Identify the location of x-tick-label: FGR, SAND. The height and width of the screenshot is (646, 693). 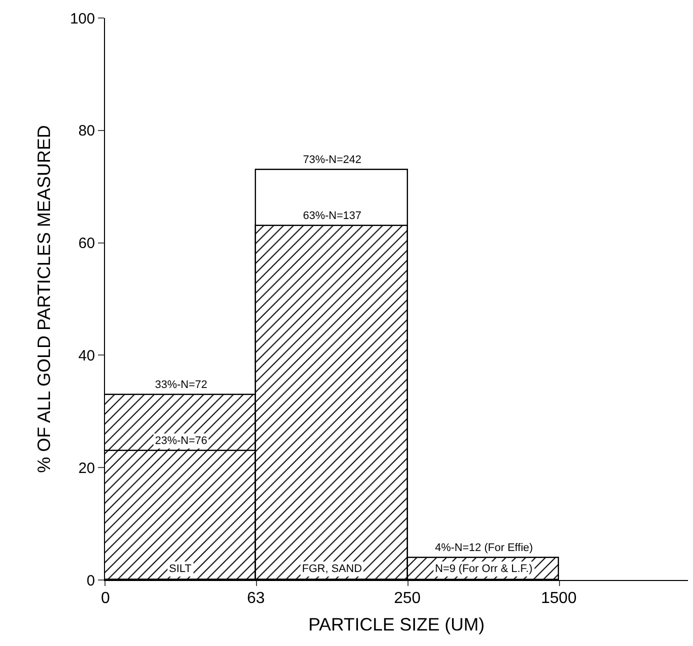
(332, 569).